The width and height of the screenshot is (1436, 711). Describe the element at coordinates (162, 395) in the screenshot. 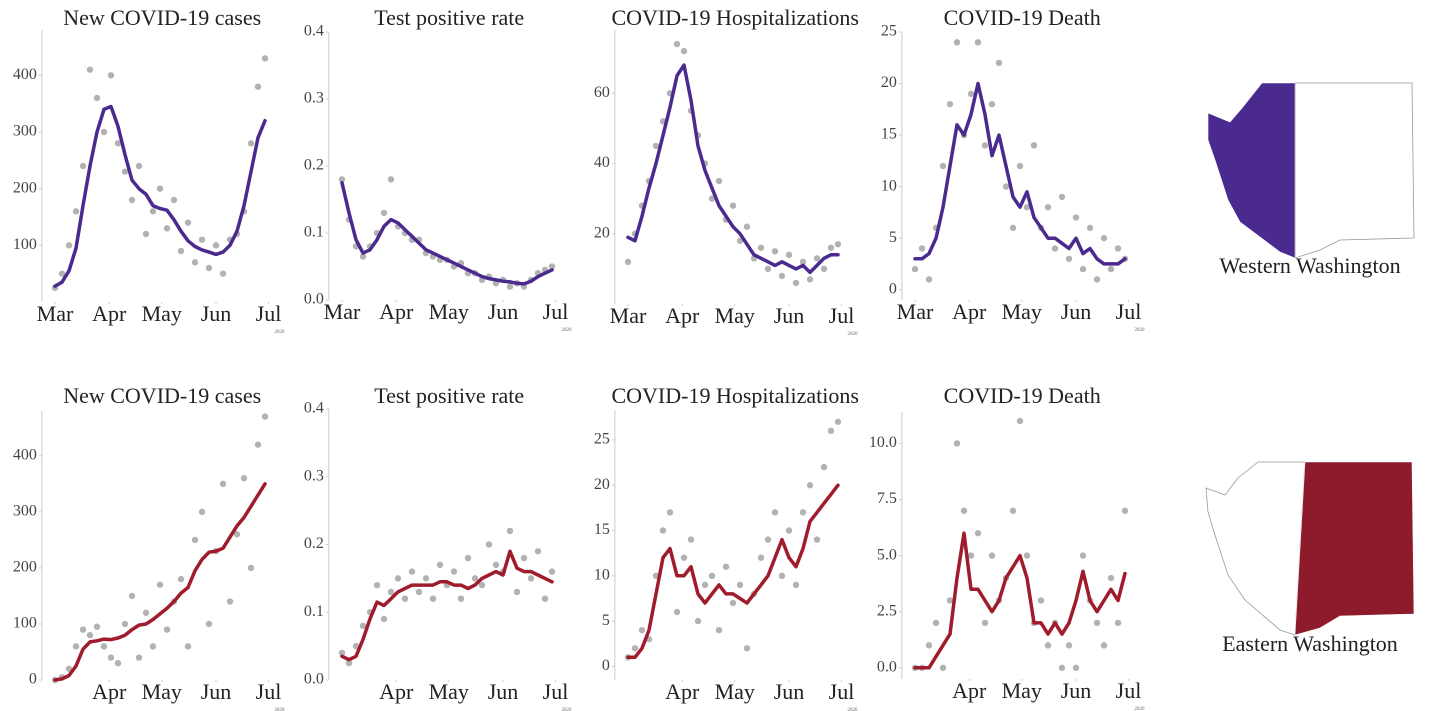

I see `chart-title: New COVID-19 cases` at that location.